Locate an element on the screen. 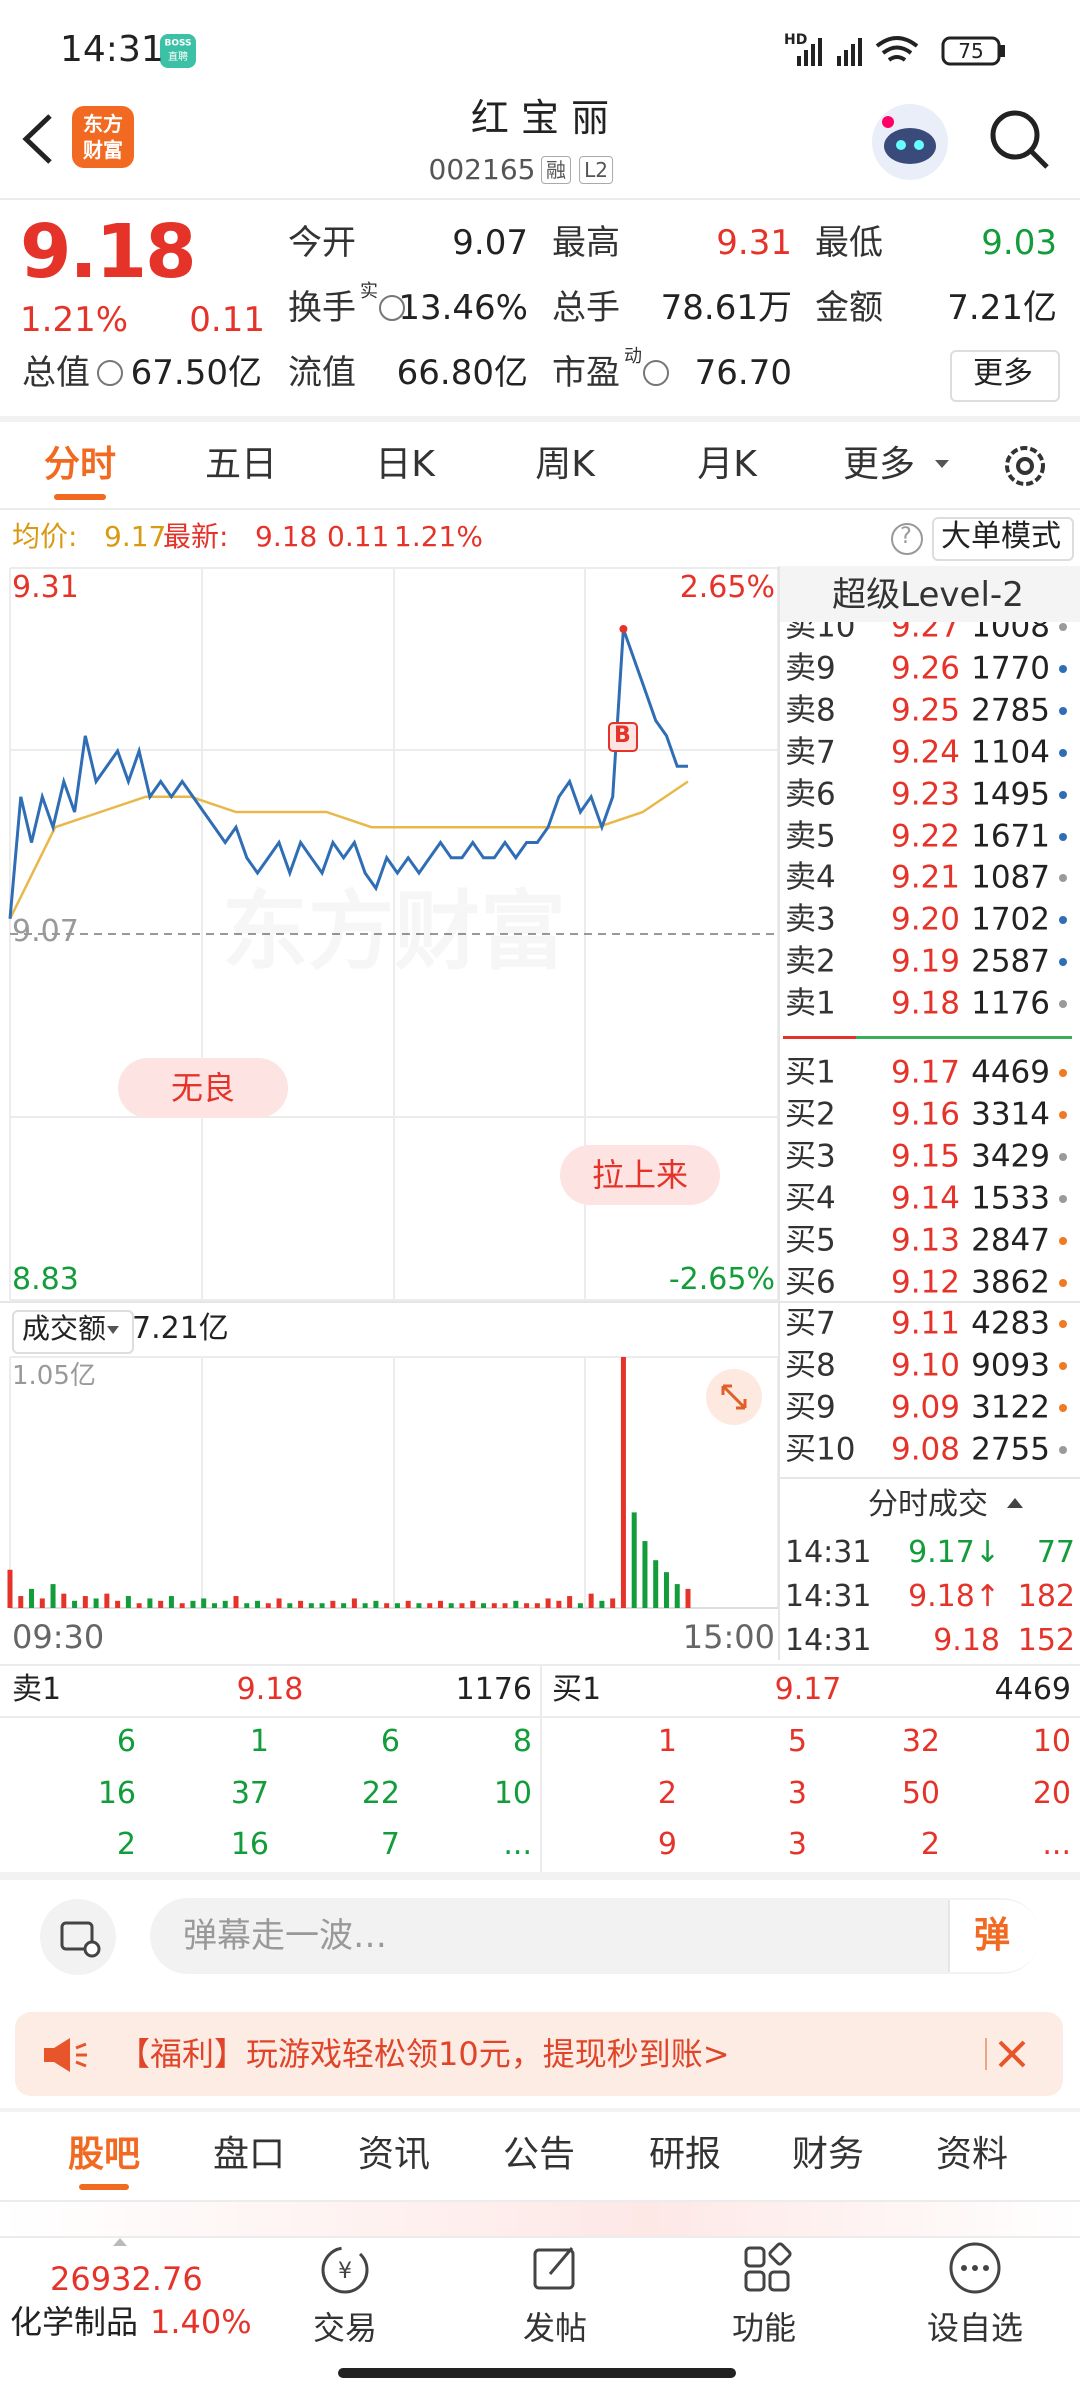 The height and width of the screenshot is (2400, 1080). stat-label: 最低 is located at coordinates (849, 243).